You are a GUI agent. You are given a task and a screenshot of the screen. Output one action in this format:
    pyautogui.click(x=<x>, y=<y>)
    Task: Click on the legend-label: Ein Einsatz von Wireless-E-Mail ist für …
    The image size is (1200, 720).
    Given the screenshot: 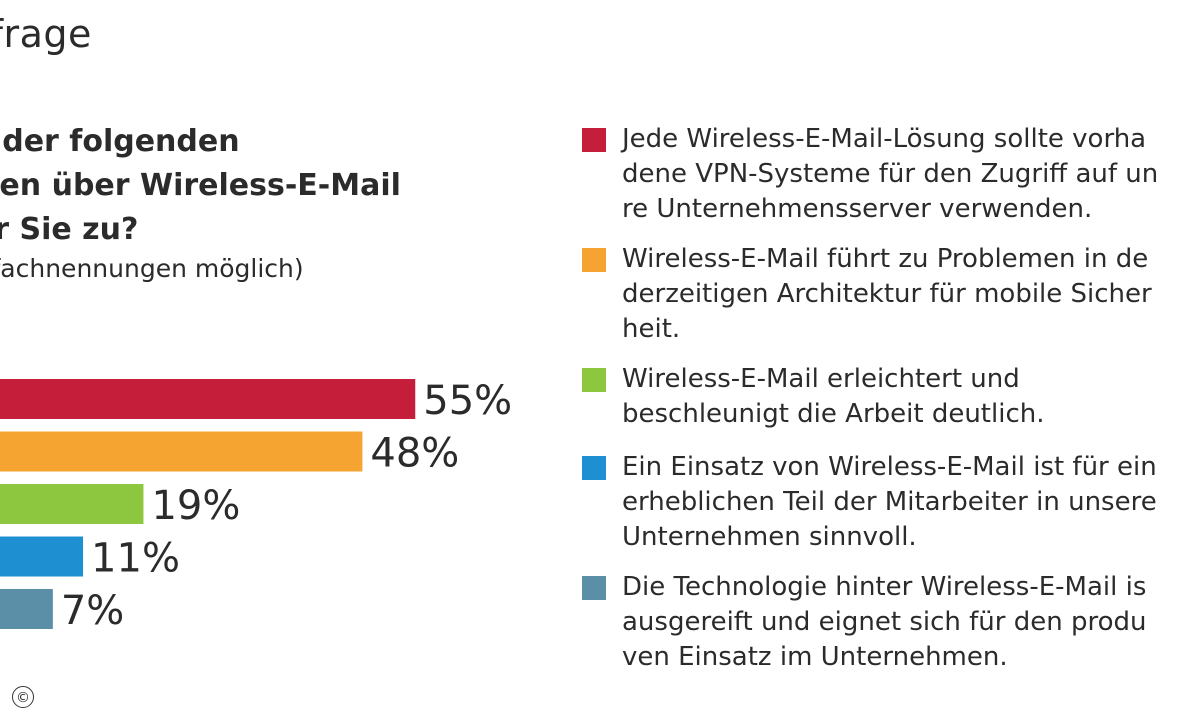 What is the action you would take?
    pyautogui.click(x=911, y=502)
    